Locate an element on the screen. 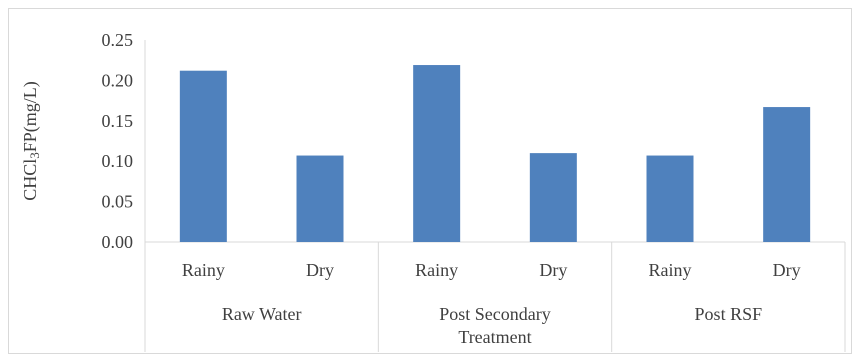 The height and width of the screenshot is (362, 860). y-tick-label: 0.10 is located at coordinates (118, 161).